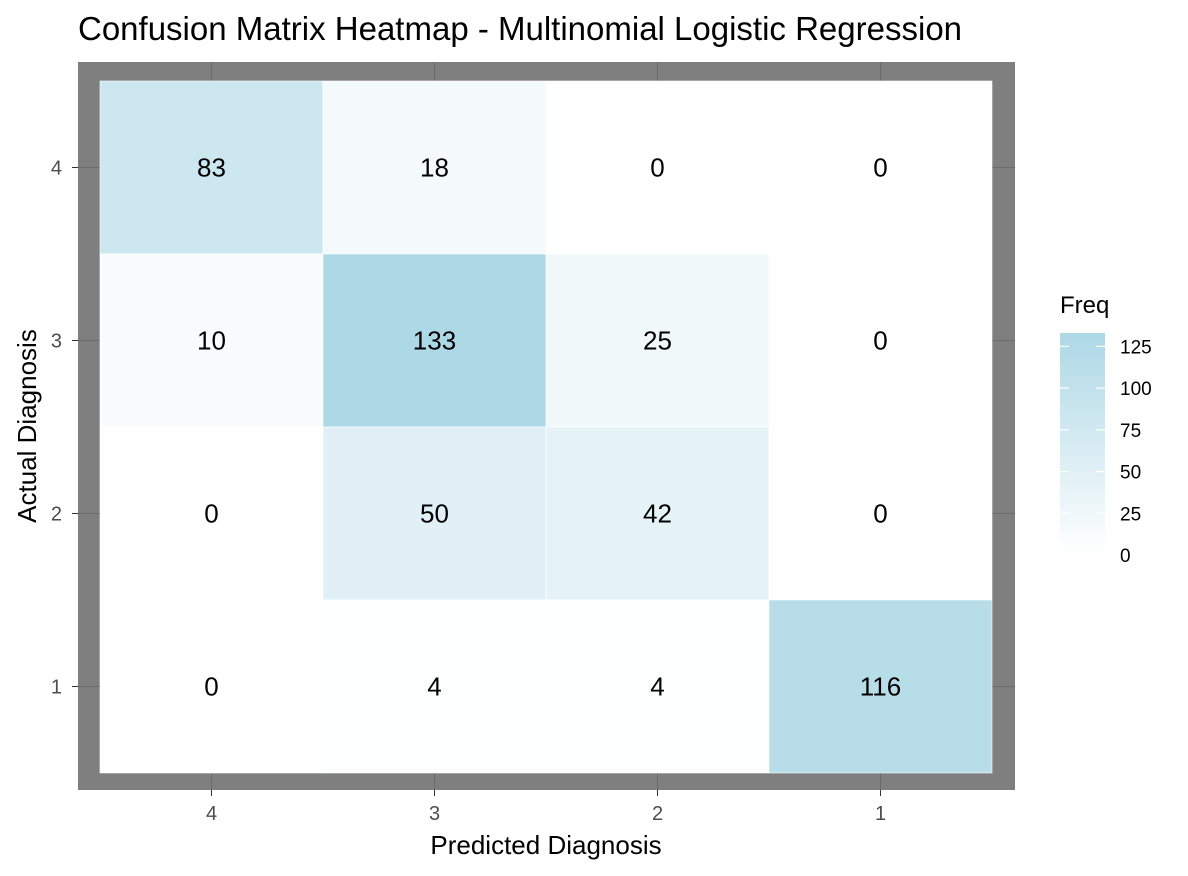 Image resolution: width=1188 pixels, height=876 pixels. I want to click on cell-value-actual-1-predicted-3: 4, so click(434, 687).